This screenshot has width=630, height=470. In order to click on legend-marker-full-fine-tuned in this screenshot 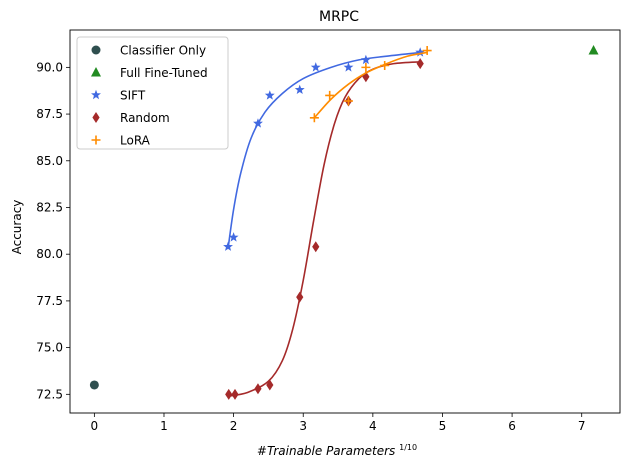, I will do `click(96, 72)`.